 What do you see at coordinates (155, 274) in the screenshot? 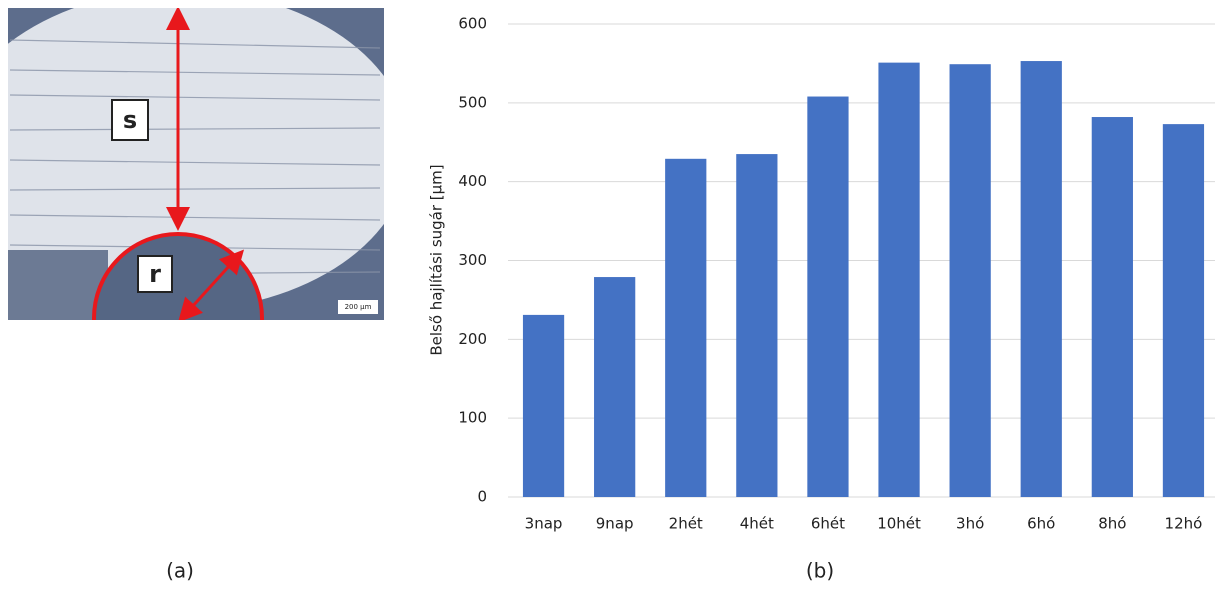
I see `label-r: r` at bounding box center [155, 274].